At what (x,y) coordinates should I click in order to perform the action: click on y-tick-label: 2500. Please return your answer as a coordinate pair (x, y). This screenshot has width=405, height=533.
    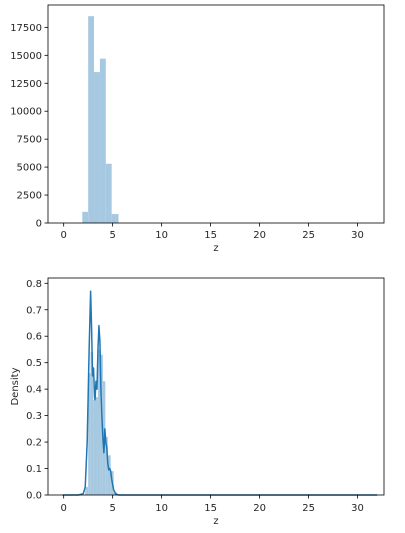
    Looking at the image, I should click on (29, 196).